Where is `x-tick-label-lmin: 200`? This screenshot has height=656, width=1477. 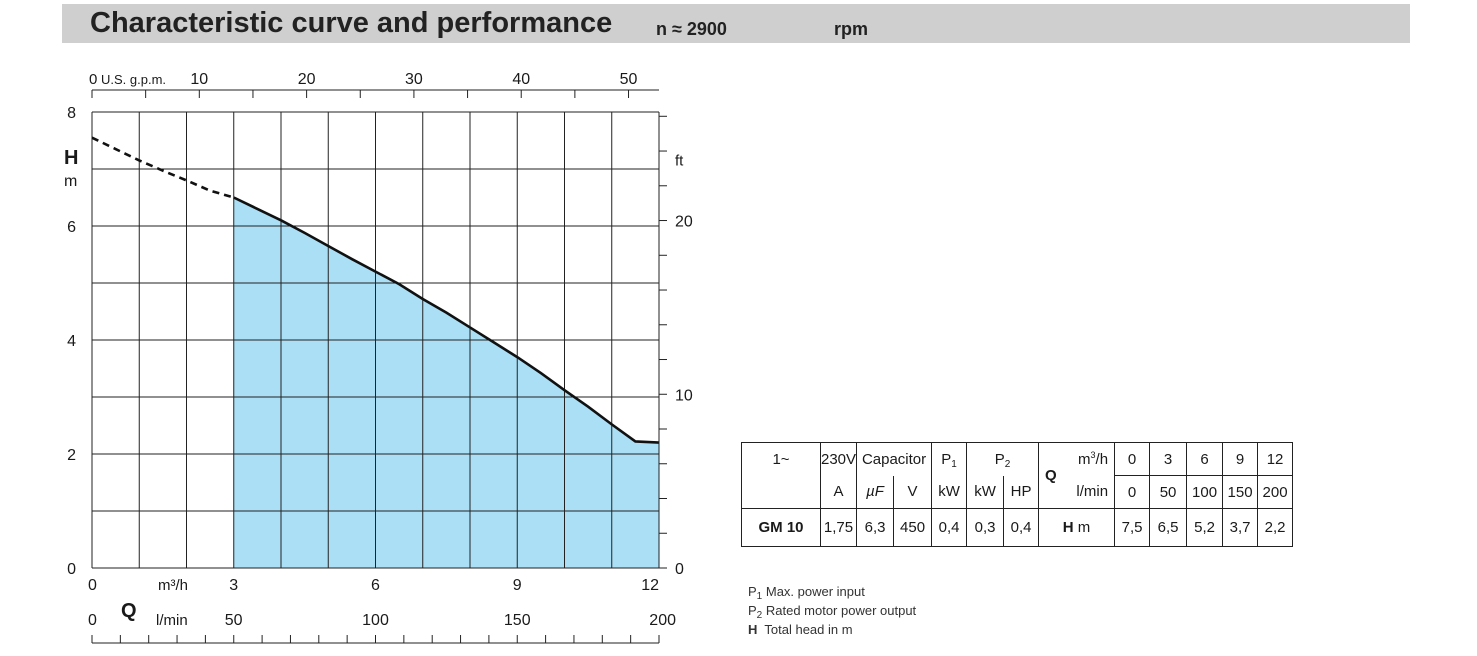
x-tick-label-lmin: 200 is located at coordinates (662, 620).